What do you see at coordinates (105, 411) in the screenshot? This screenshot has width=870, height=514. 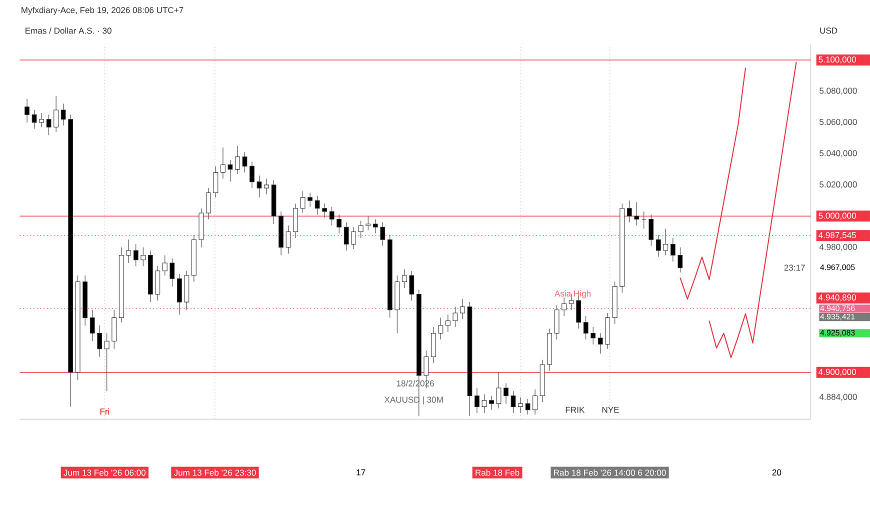 I see `annotation: Fri` at bounding box center [105, 411].